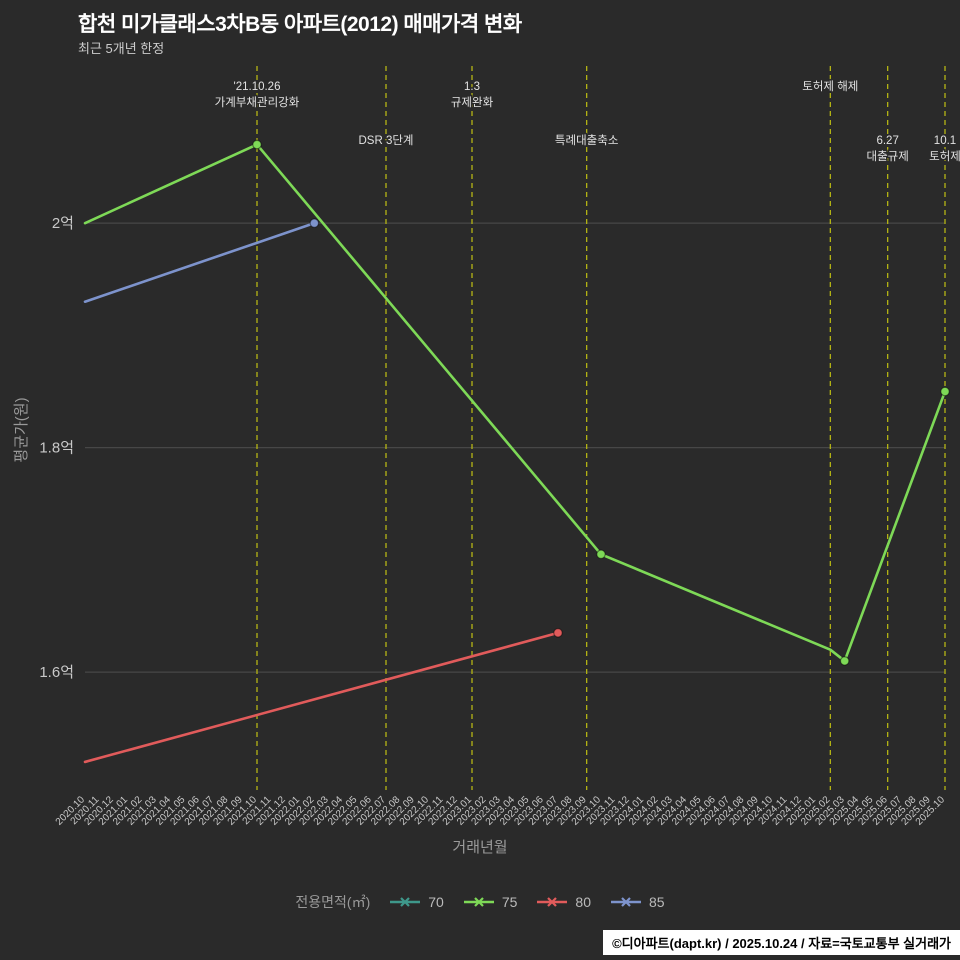  I want to click on annotation-text: 특례대출축소, so click(586, 140).